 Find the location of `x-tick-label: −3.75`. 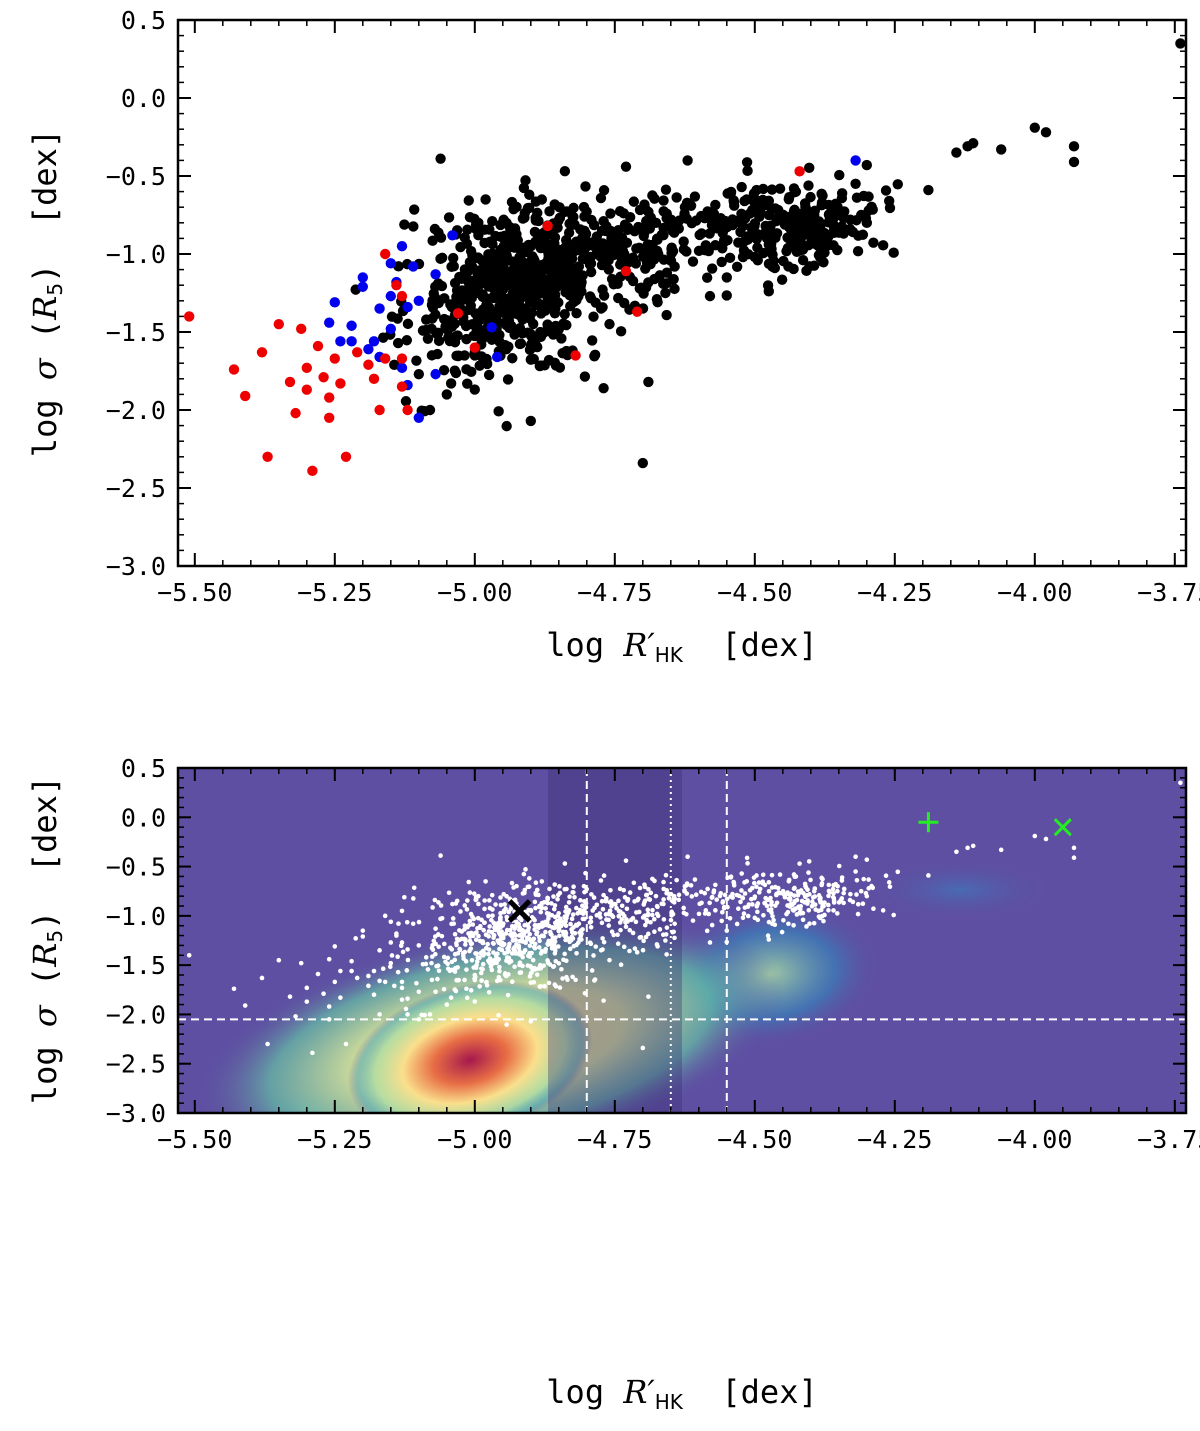

x-tick-label: −3.75 is located at coordinates (1168, 1139).